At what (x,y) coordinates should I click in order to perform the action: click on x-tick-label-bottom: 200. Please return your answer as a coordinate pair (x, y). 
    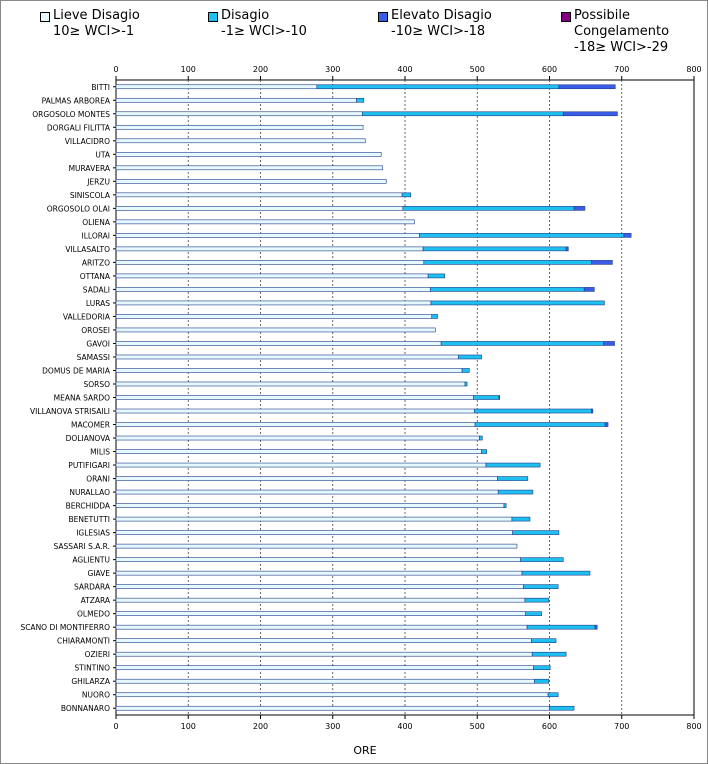
    Looking at the image, I should click on (260, 726).